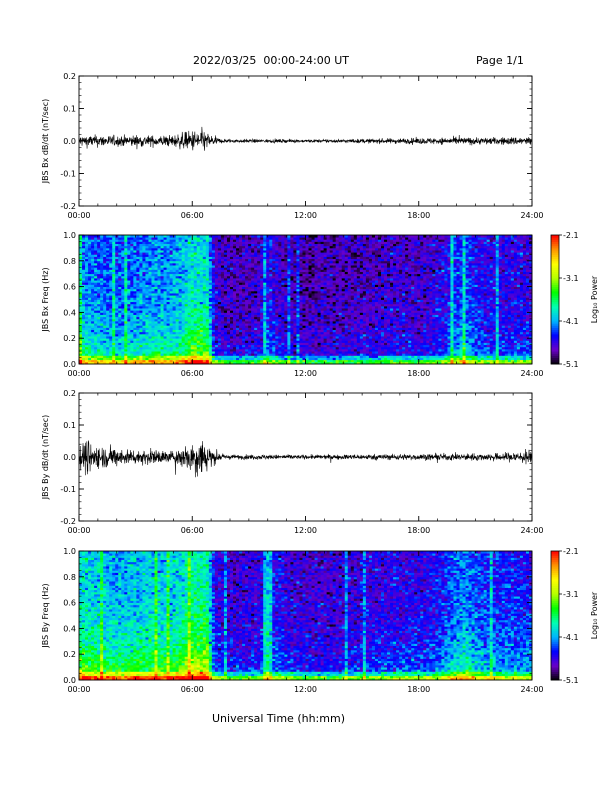  What do you see at coordinates (500, 60) in the screenshot?
I see `page-indicator: Page 1/1` at bounding box center [500, 60].